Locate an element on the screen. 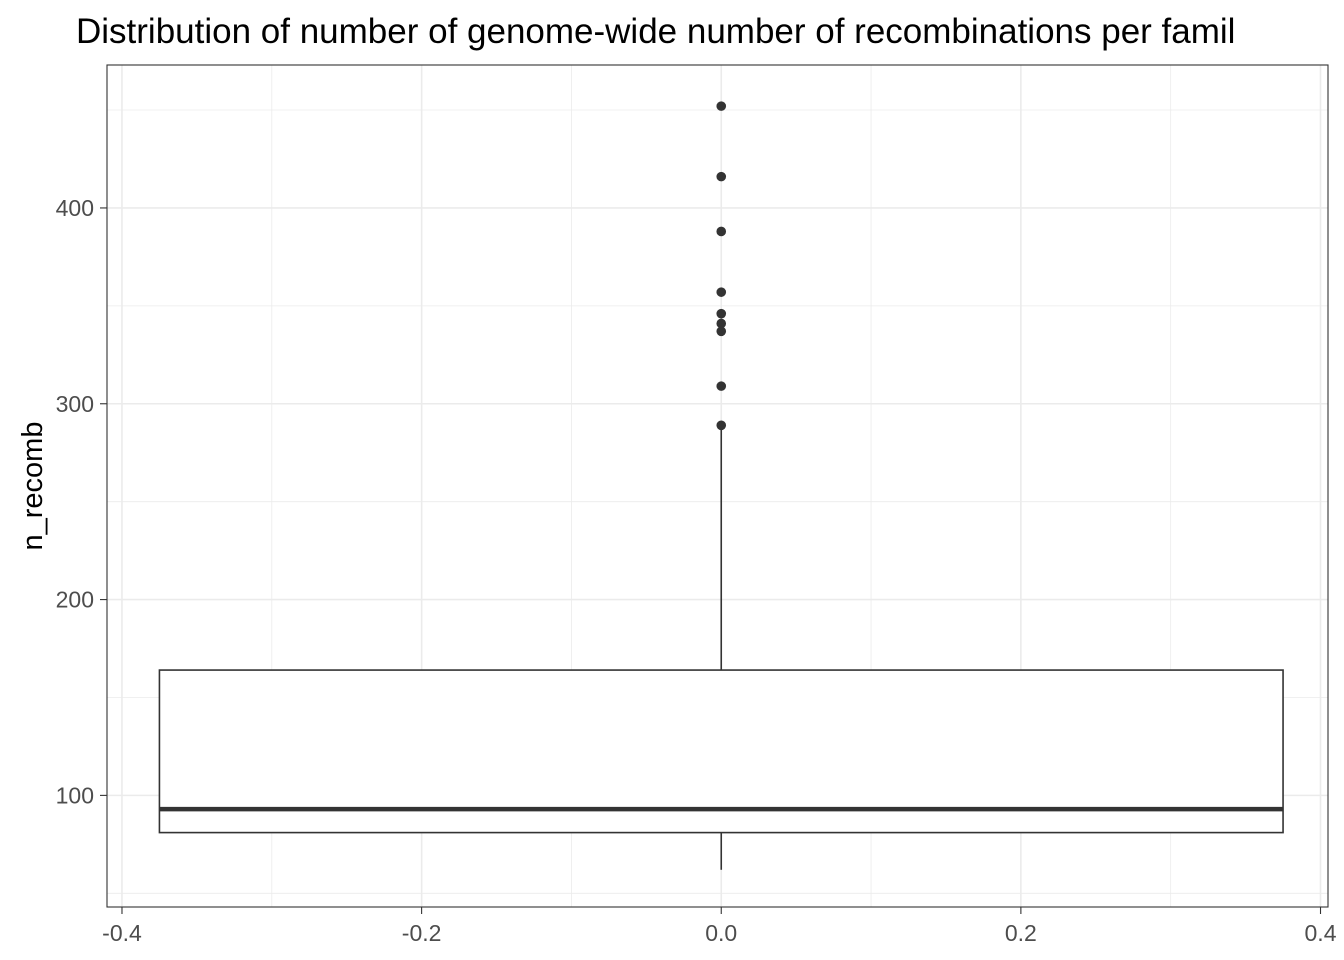 The image size is (1344, 960). x-tick-label: 0.2 is located at coordinates (1021, 933).